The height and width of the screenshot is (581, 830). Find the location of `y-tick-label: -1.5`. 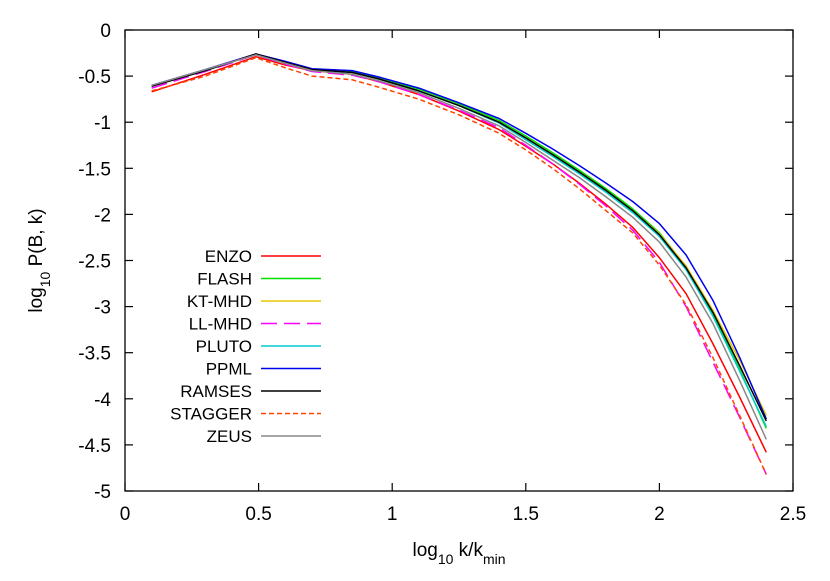

y-tick-label: -1.5 is located at coordinates (94, 169).